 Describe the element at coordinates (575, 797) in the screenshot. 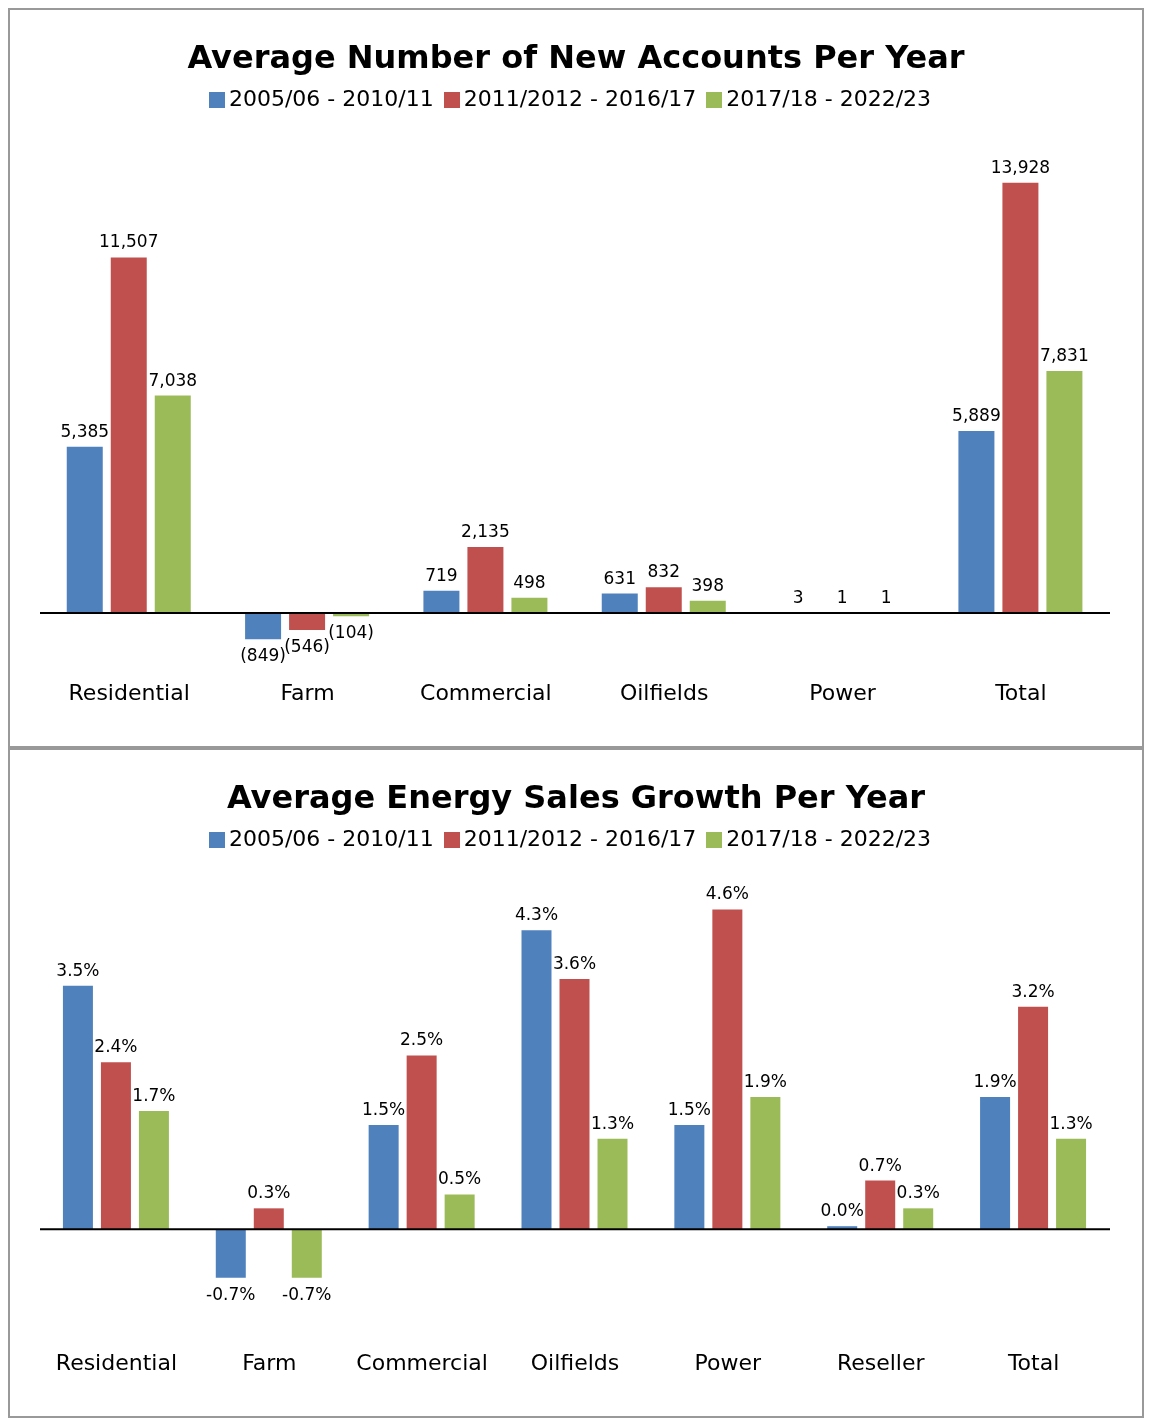

I see `chart-title: Average Energy Sales Growth Per Year` at that location.